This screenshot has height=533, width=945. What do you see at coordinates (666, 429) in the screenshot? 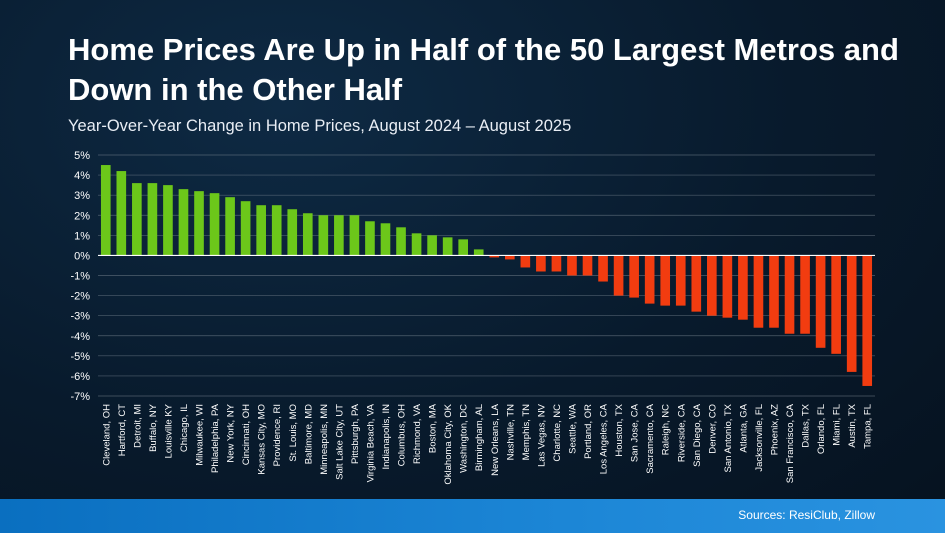
I see `x-tick-label: Raleigh, NC` at bounding box center [666, 429].